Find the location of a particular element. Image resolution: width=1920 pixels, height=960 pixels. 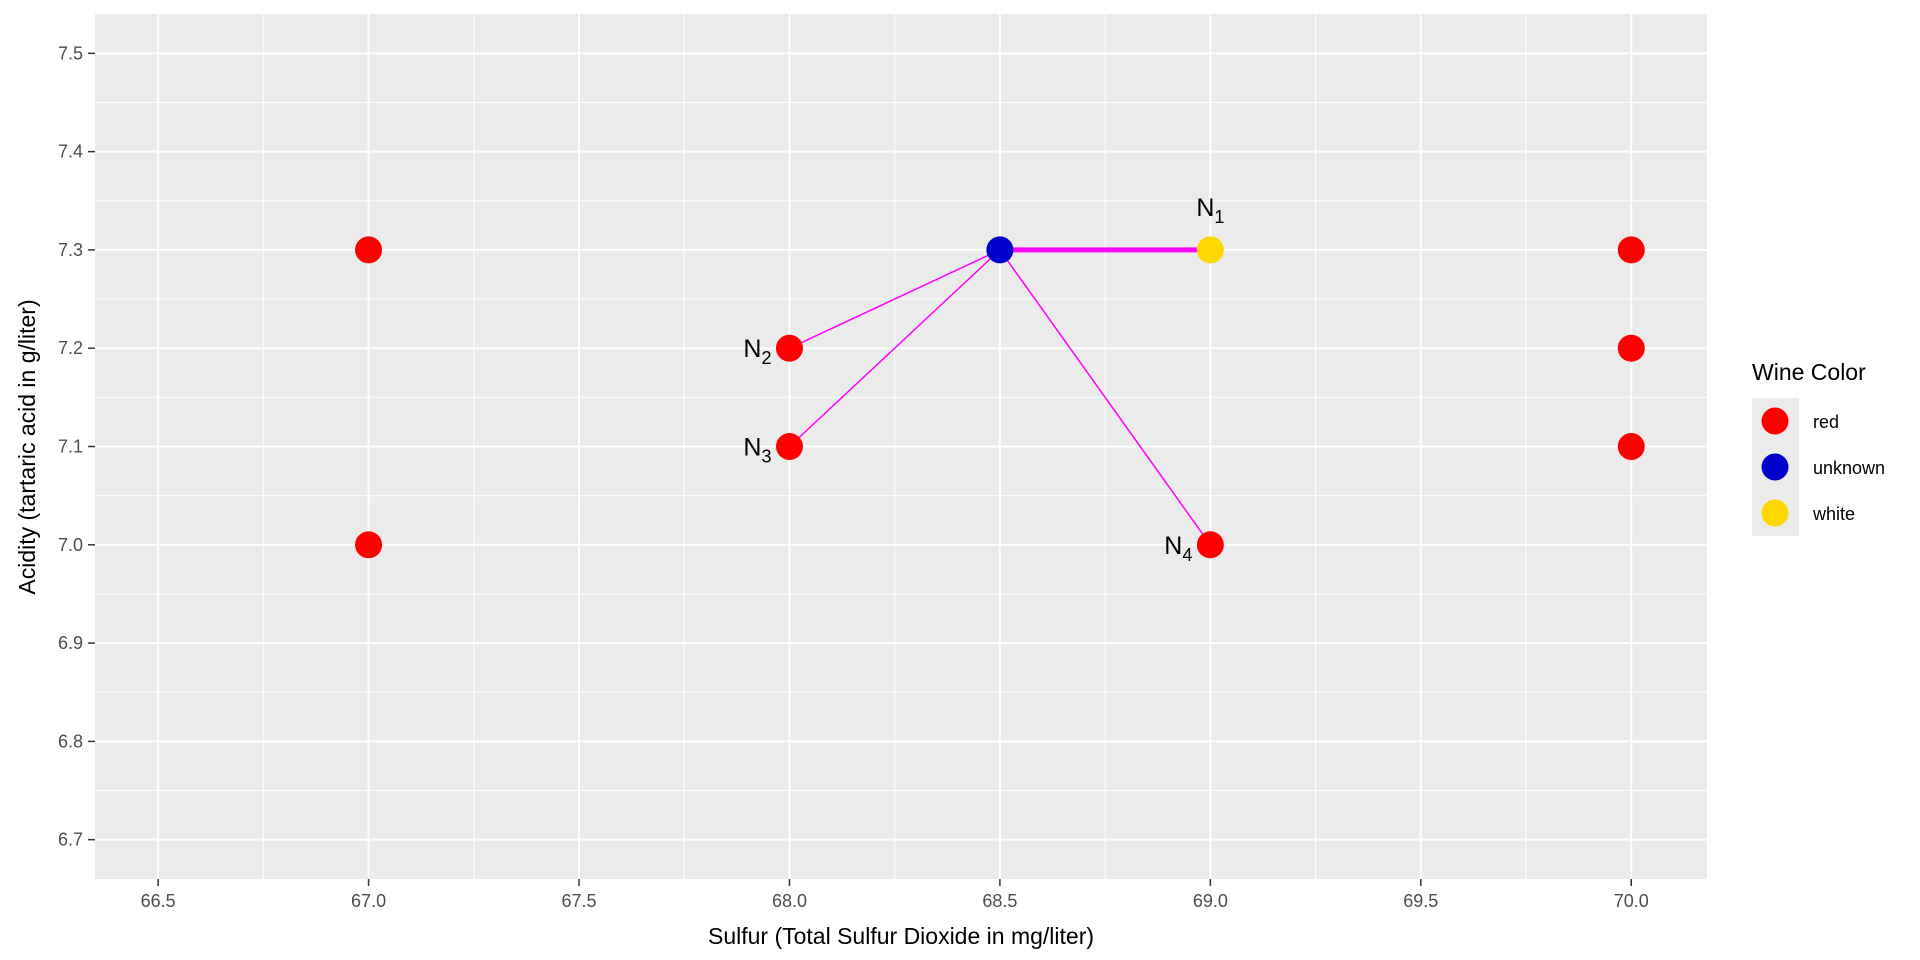

legend-key-unknown is located at coordinates (1775, 467).